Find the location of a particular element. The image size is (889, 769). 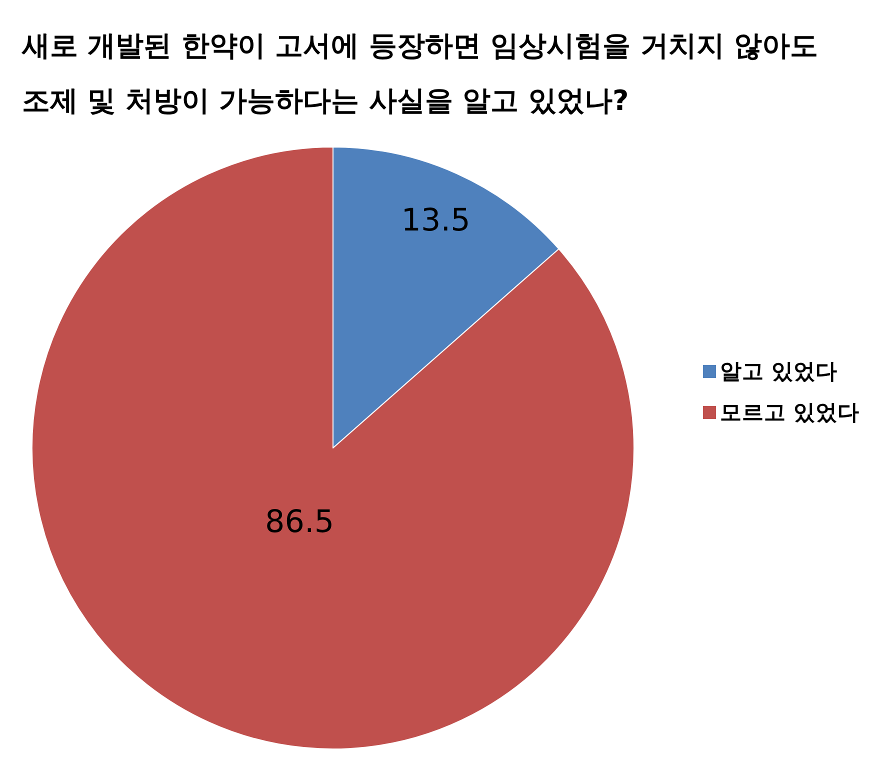

data-label: 86.5 is located at coordinates (299, 522).